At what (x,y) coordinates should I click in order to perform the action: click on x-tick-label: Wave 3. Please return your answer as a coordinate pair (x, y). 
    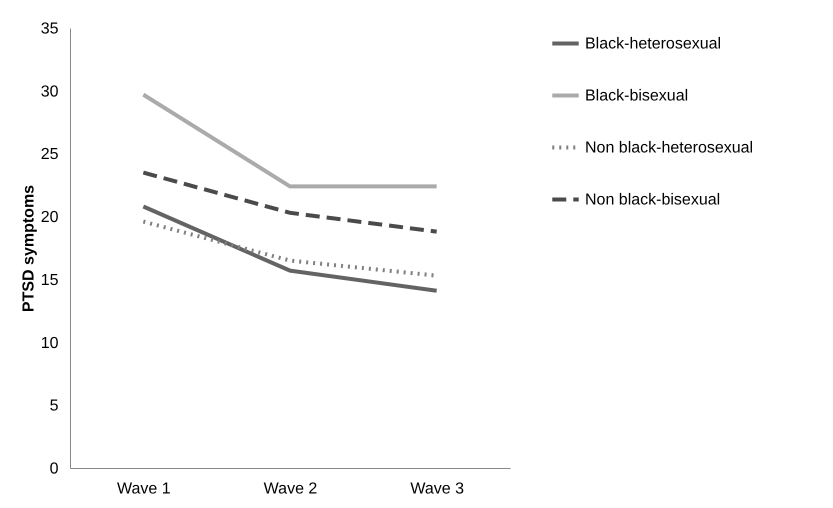
    Looking at the image, I should click on (437, 489).